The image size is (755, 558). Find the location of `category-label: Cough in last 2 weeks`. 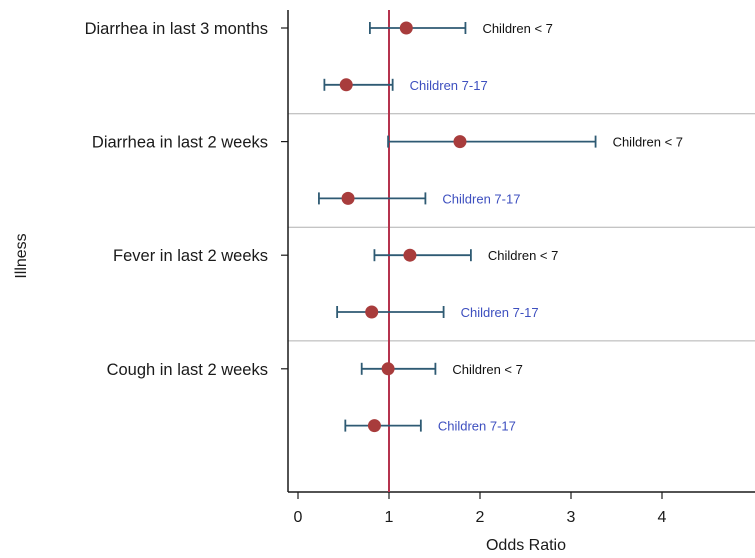

category-label: Cough in last 2 weeks is located at coordinates (187, 370).